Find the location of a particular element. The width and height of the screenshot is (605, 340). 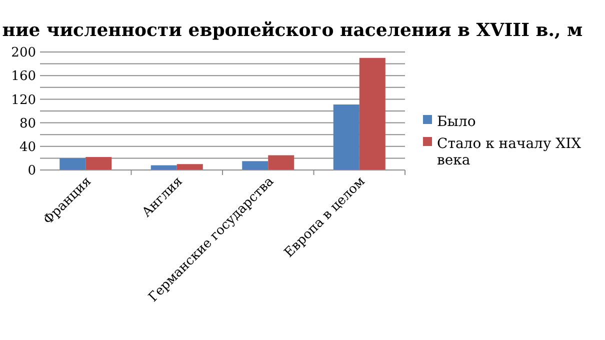

y-tick-label: 160 is located at coordinates (23, 76).